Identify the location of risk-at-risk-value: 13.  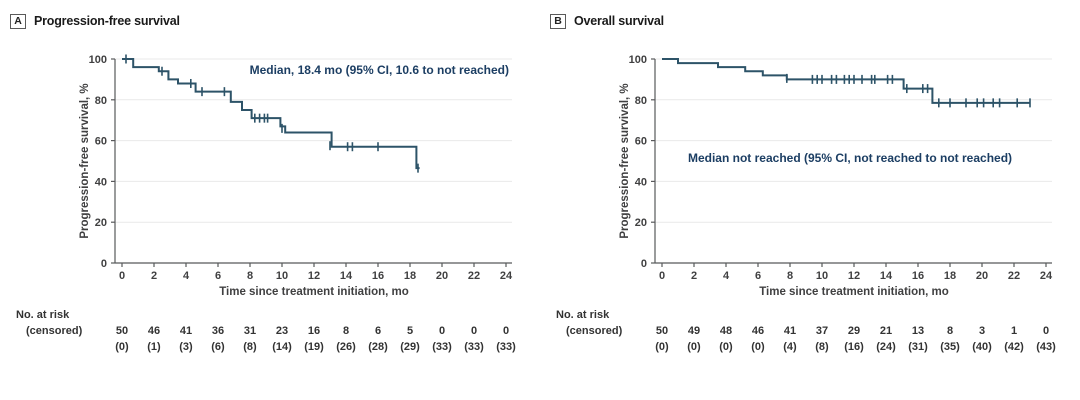
(918, 331).